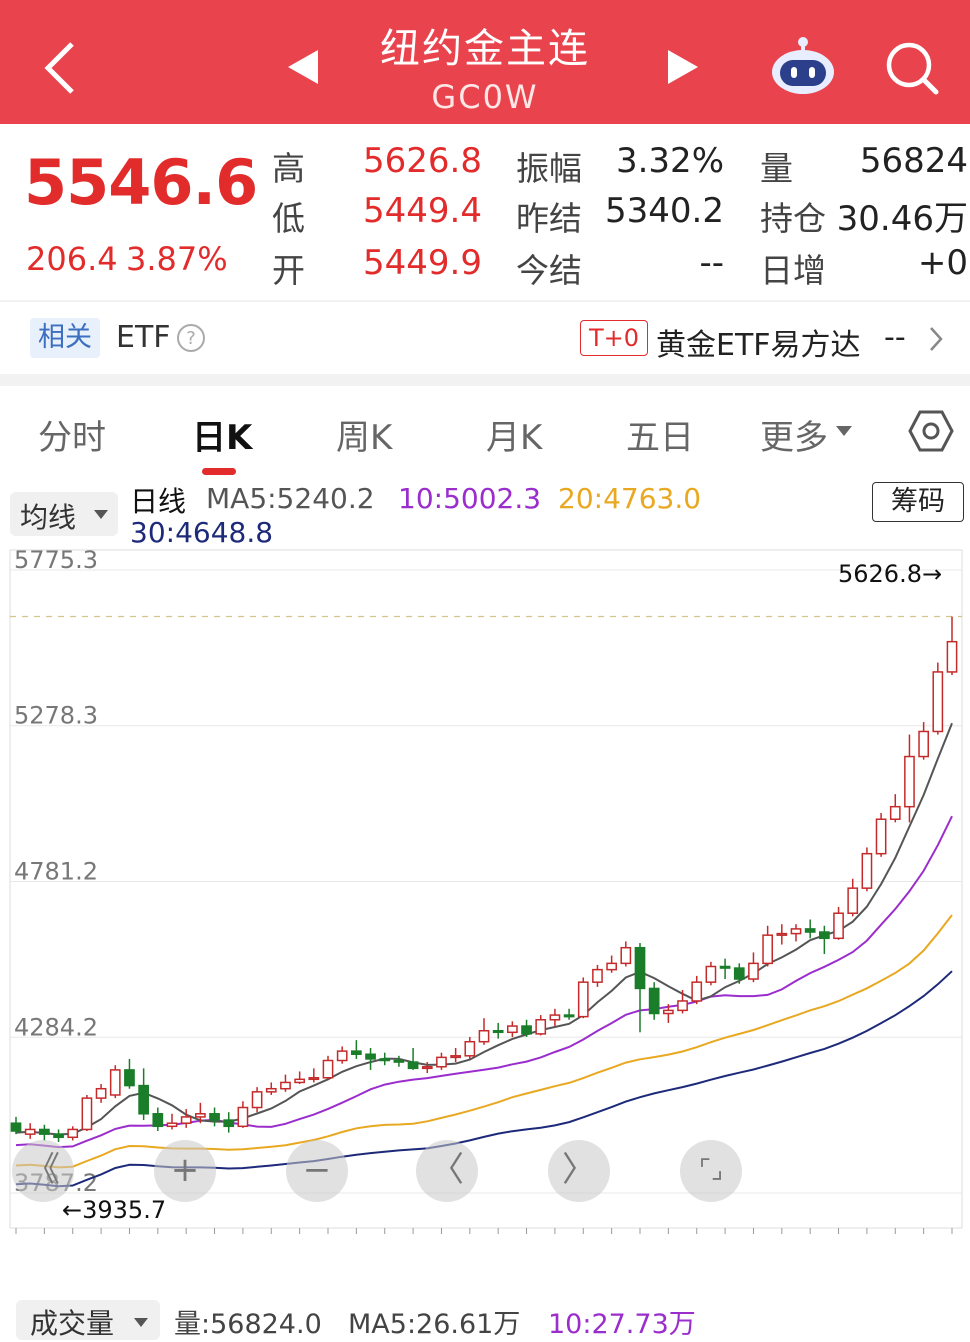  What do you see at coordinates (56, 560) in the screenshot?
I see `y-tick-label: 5775.3` at bounding box center [56, 560].